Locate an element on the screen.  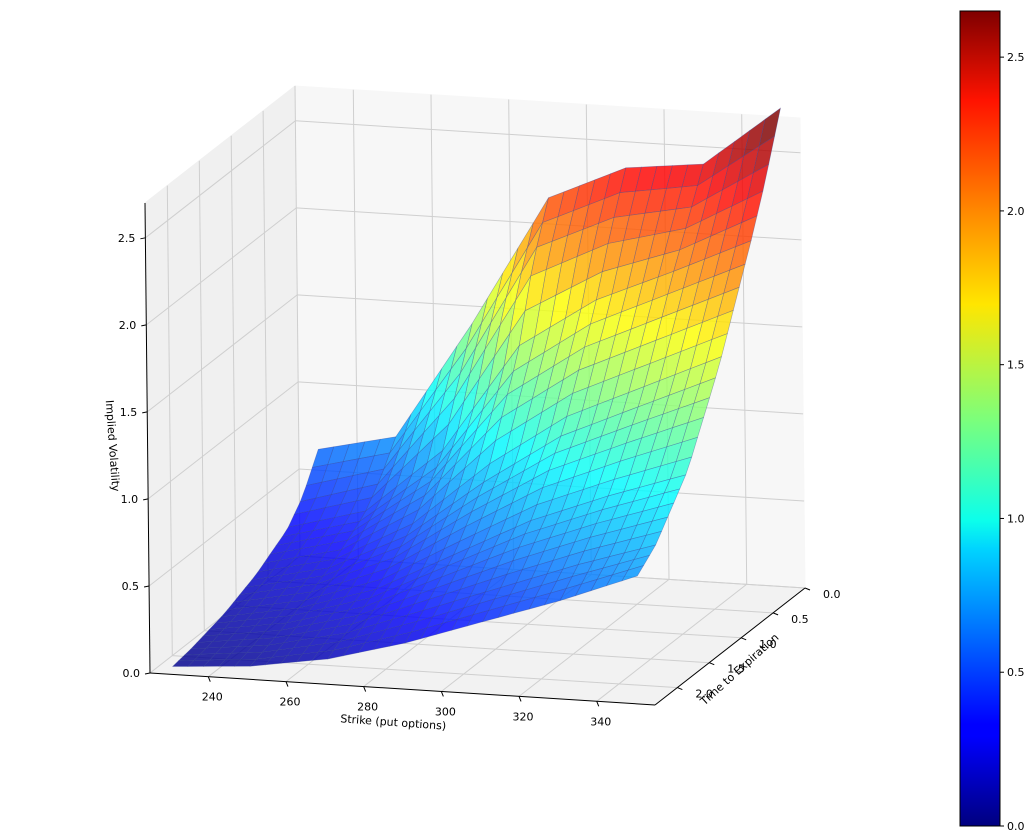
z-tick-label: 2.0 is located at coordinates (128, 325).